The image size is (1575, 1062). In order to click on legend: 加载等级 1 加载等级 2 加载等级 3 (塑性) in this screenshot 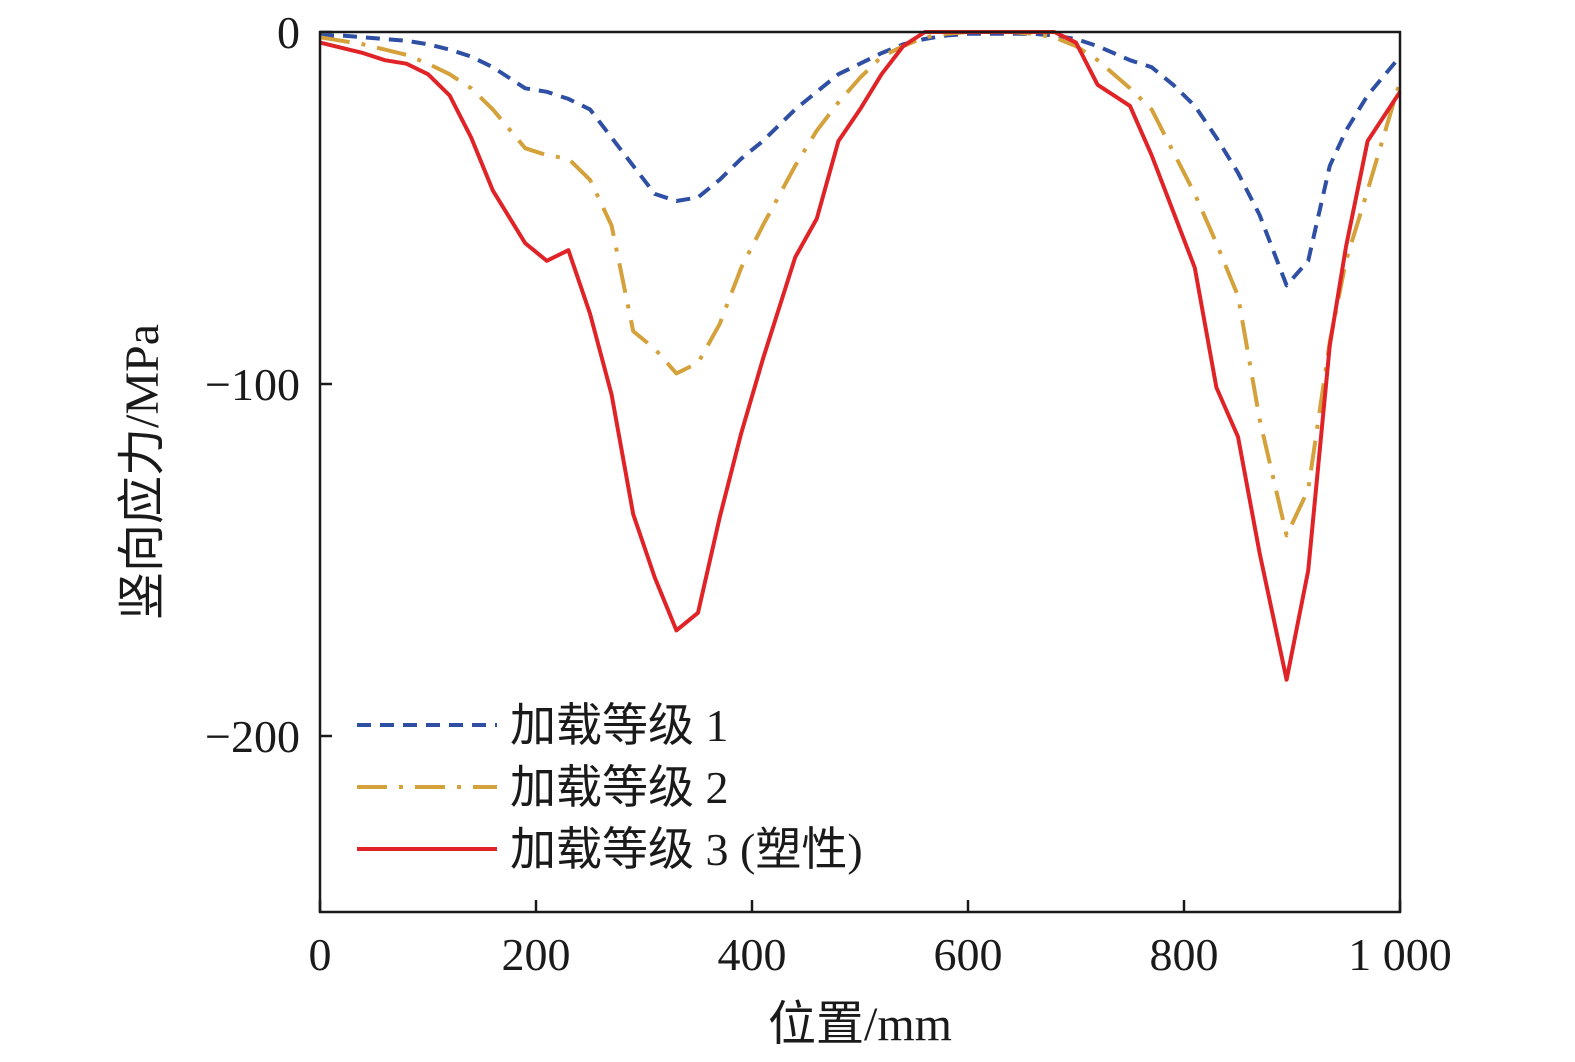, I will do `click(610, 787)`.